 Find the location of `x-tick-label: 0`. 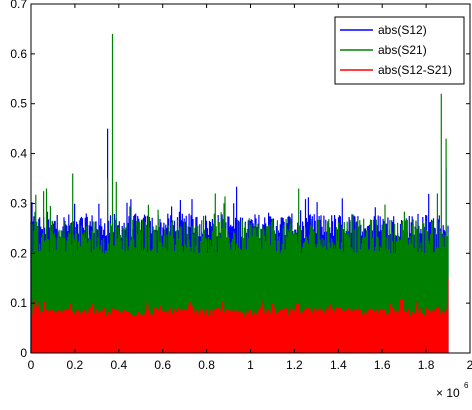

x-tick-label: 0 is located at coordinates (31, 365).